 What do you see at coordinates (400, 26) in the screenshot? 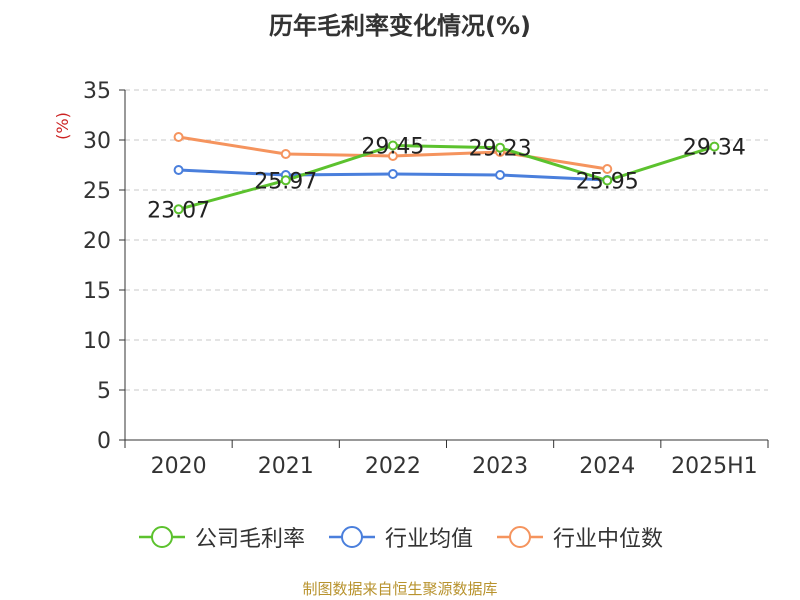
I see `chart-title: 历年毛利率变化情况(%)` at bounding box center [400, 26].